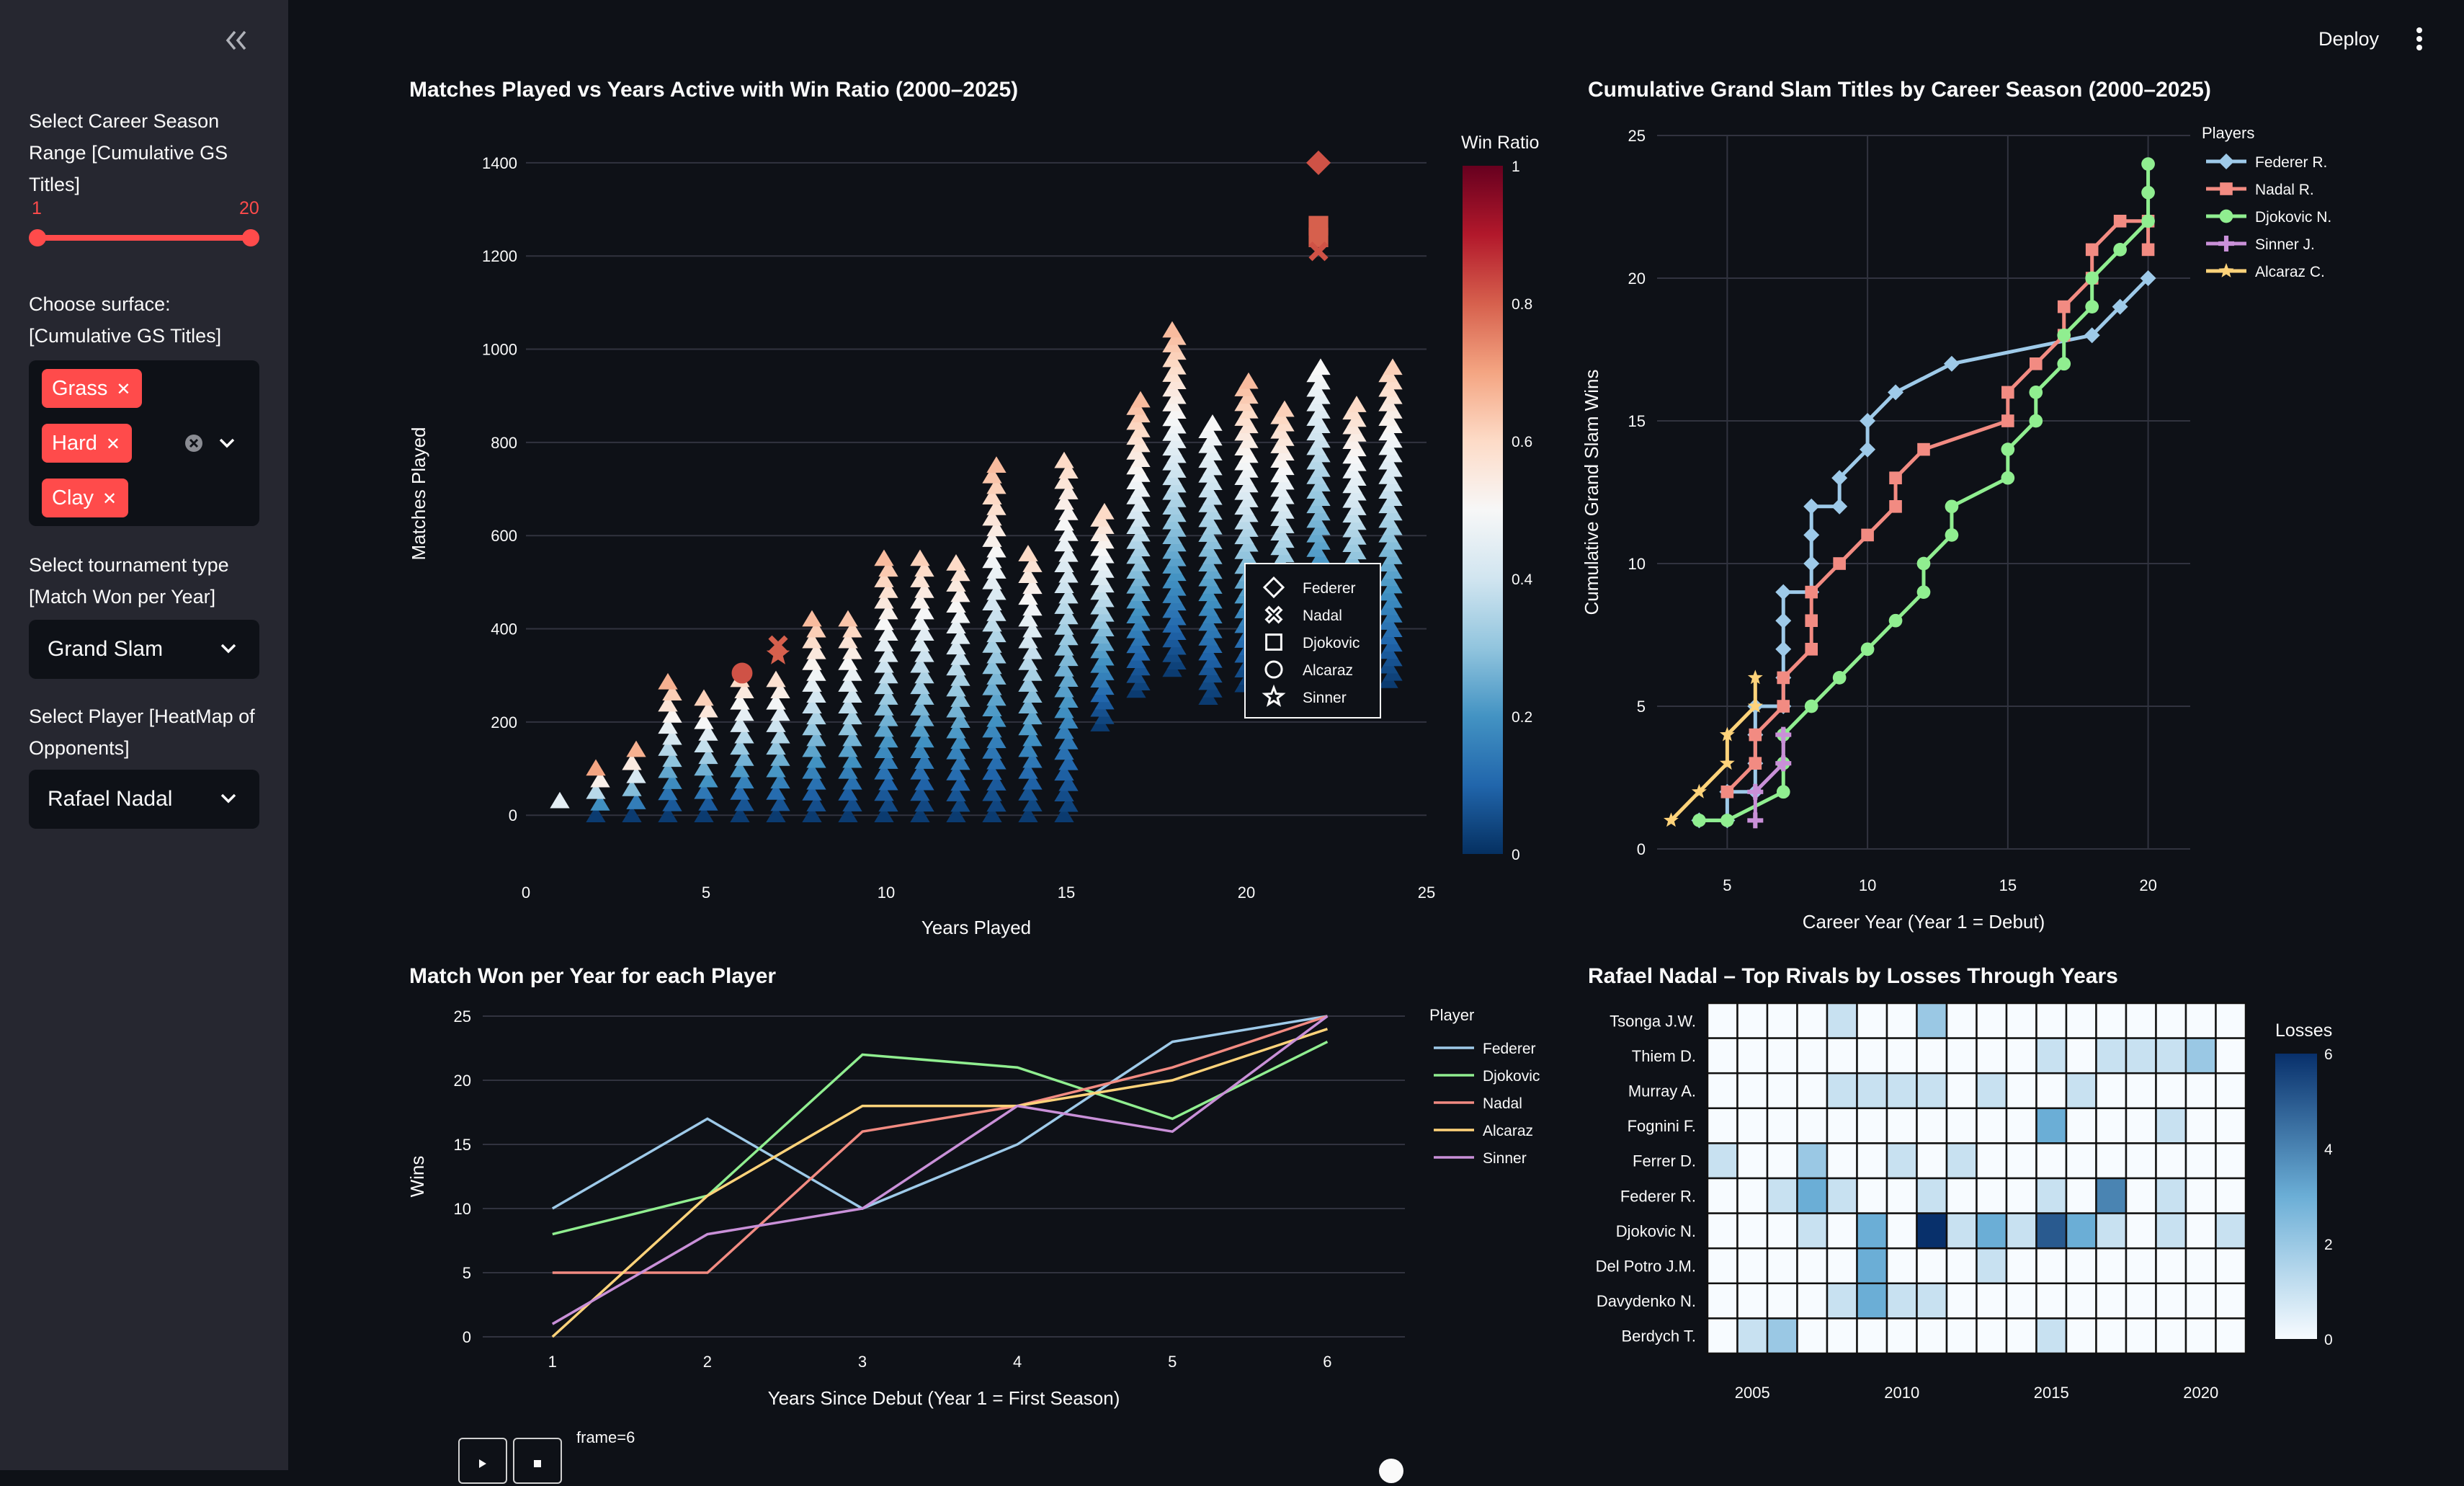  Describe the element at coordinates (2226, 270) in the screenshot. I see `legend-marker` at that location.